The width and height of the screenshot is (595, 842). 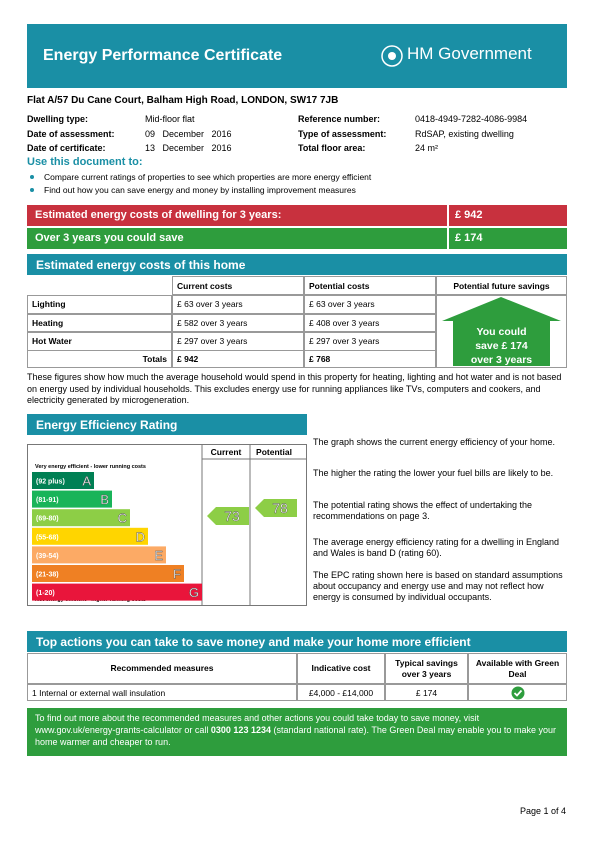 I want to click on band-letter: E, so click(x=158, y=555).